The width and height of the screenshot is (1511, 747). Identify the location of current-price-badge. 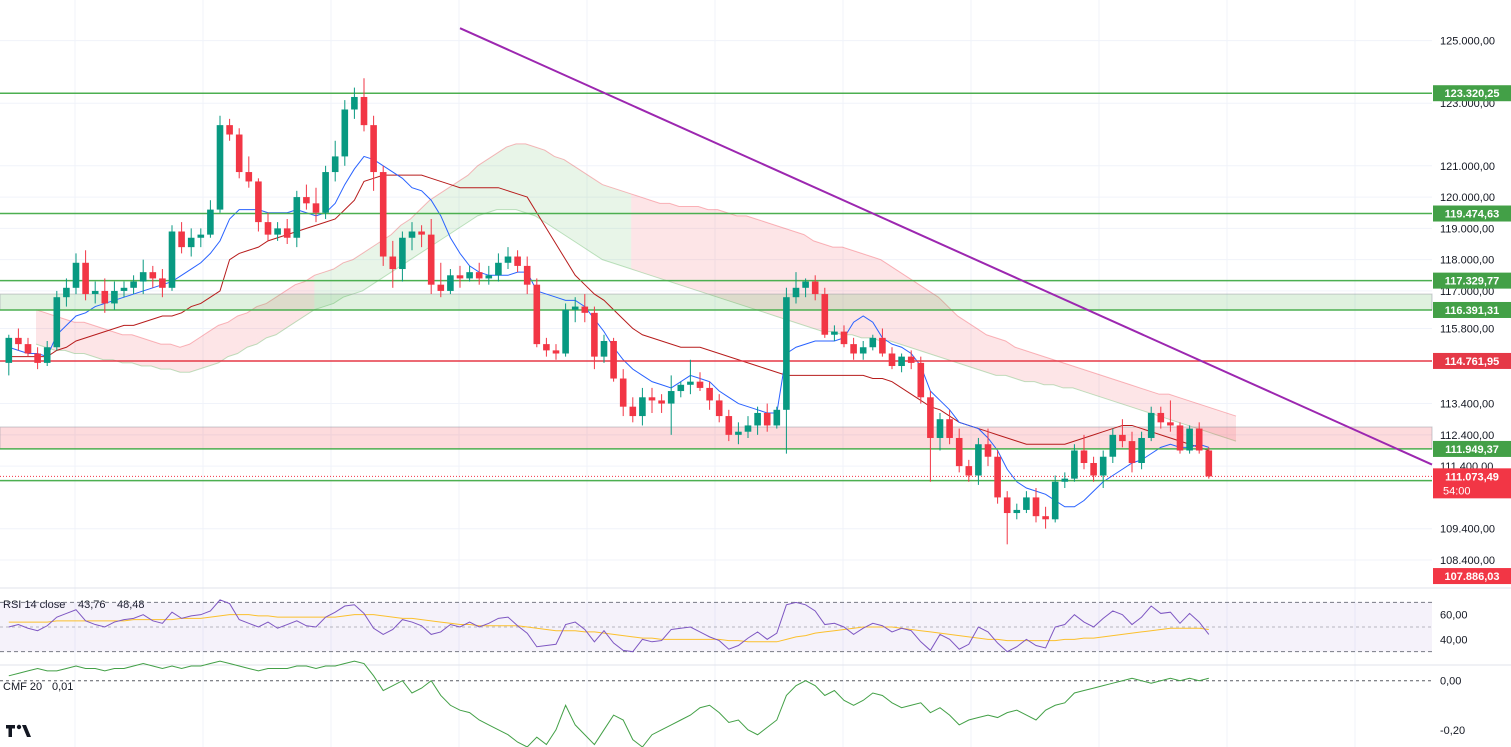
(1472, 483).